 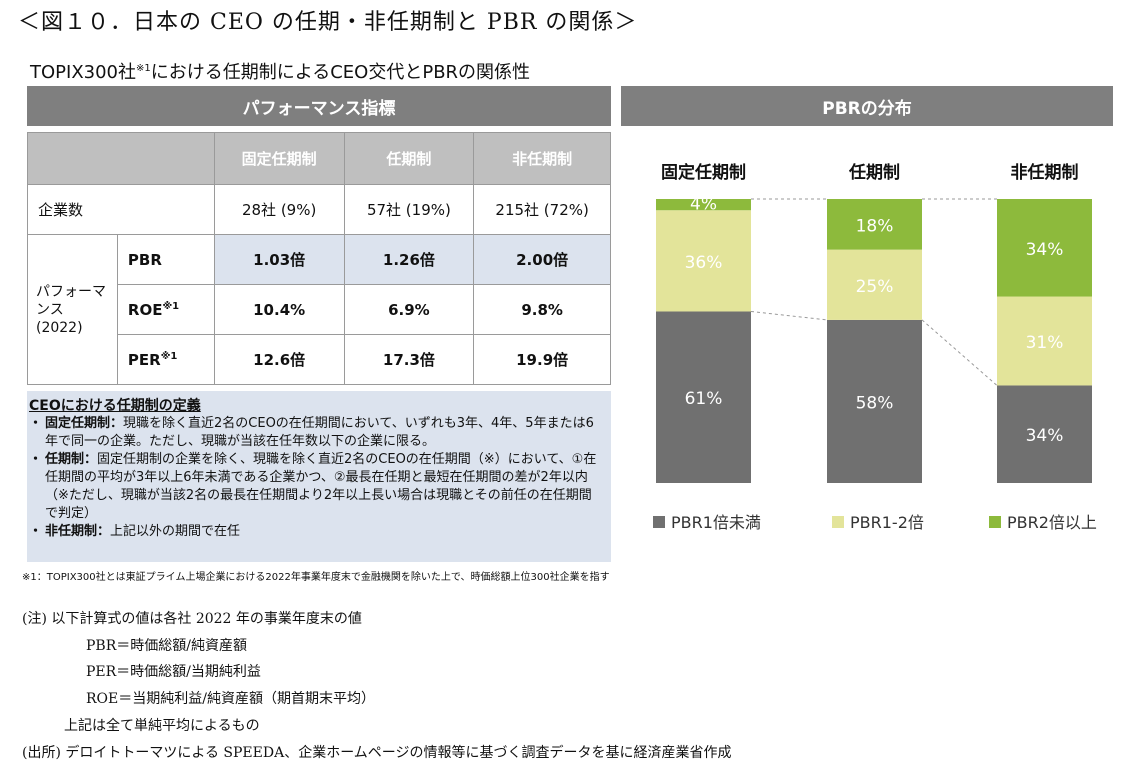 I want to click on segment-label-3-2: 18%, so click(x=875, y=226).